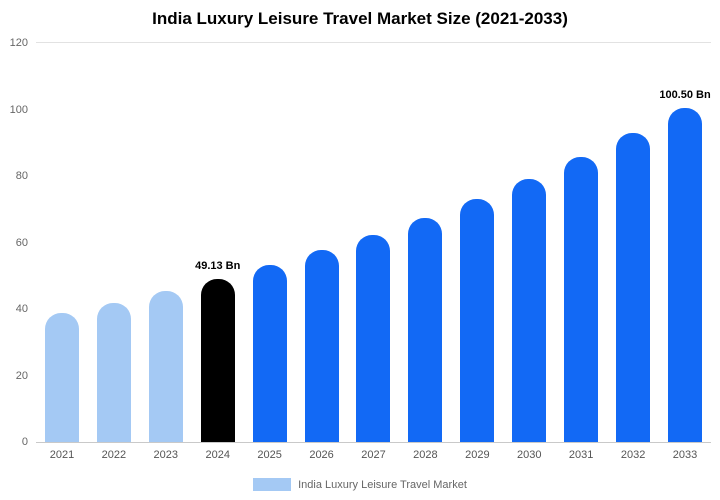  What do you see at coordinates (21, 242) in the screenshot?
I see `y-tick-label: 60` at bounding box center [21, 242].